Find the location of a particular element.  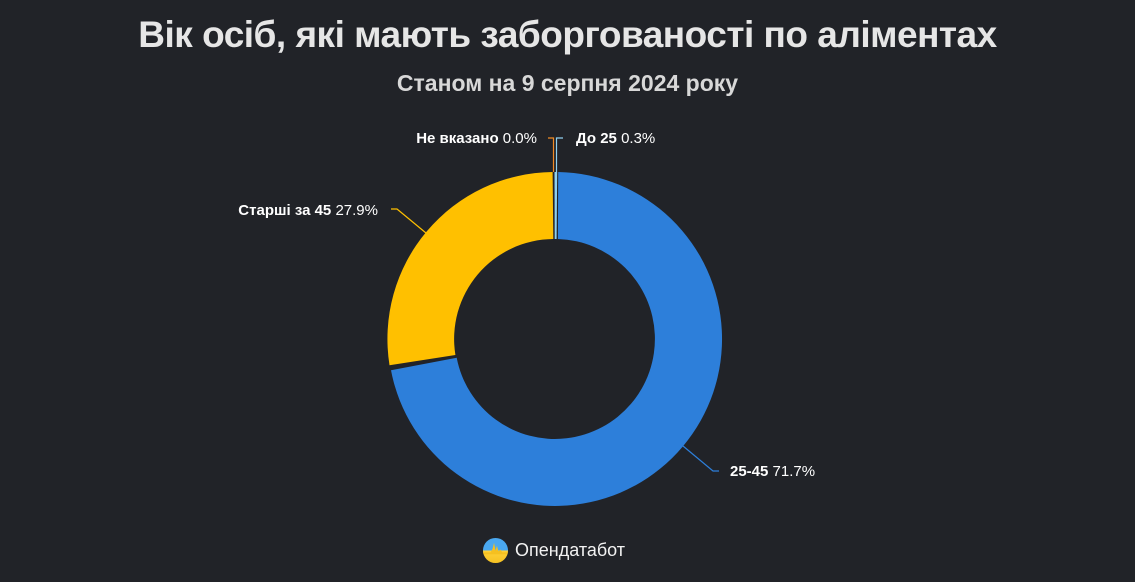

label-older-45: Старші за 45 27.9% is located at coordinates (308, 210).